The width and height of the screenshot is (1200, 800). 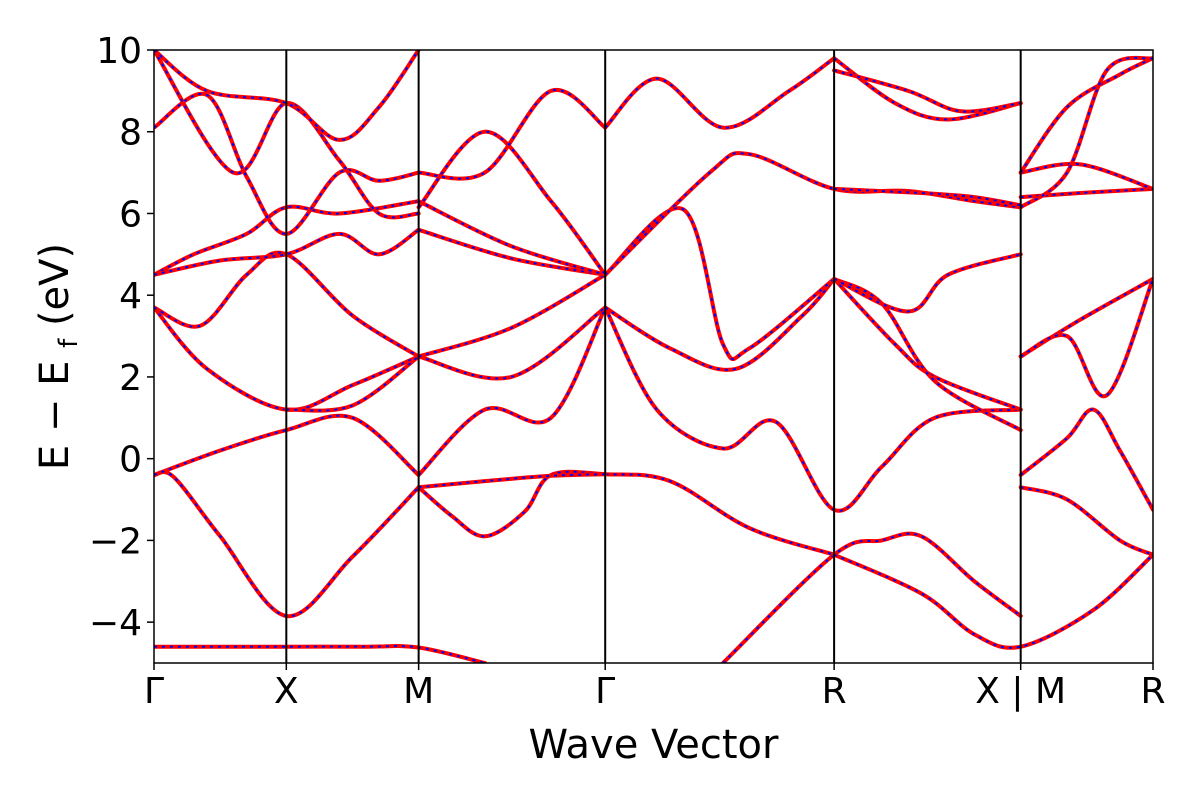 What do you see at coordinates (286, 691) in the screenshot?
I see `x-tick-label-1: X` at bounding box center [286, 691].